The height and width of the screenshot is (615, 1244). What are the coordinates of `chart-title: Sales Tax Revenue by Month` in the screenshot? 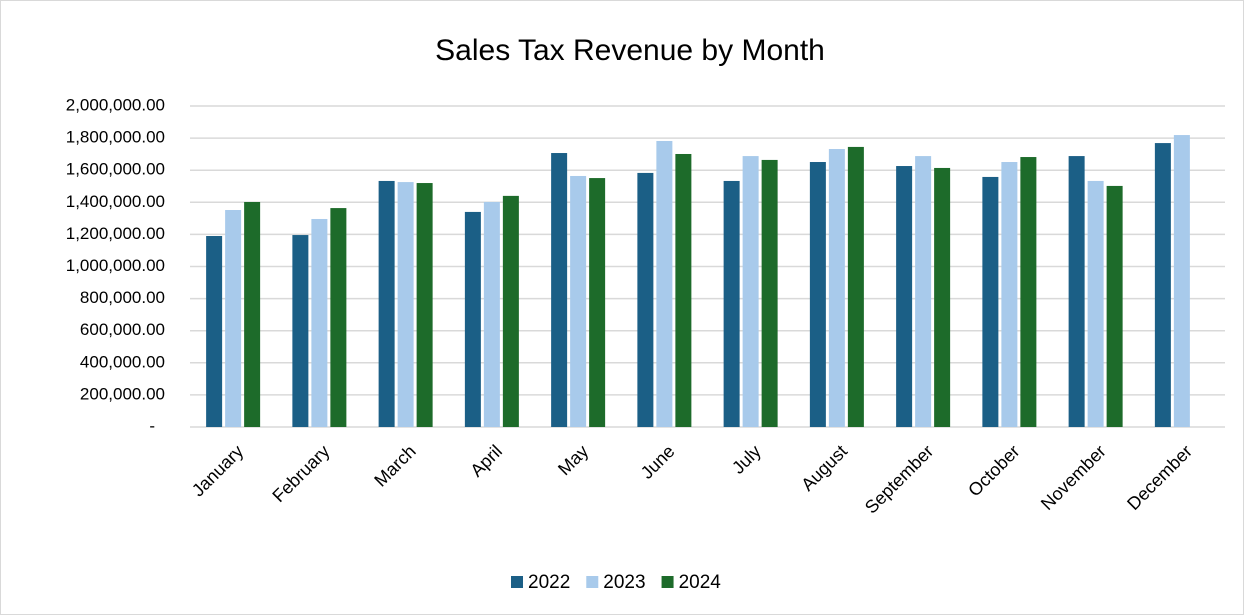 It's located at (630, 50).